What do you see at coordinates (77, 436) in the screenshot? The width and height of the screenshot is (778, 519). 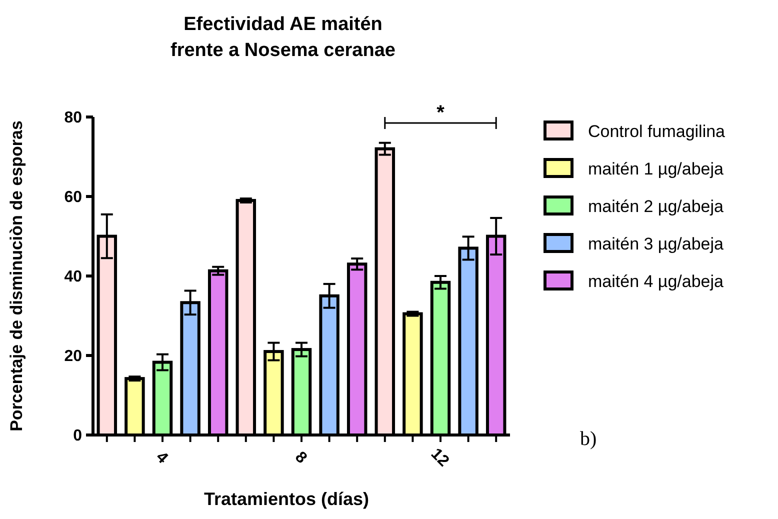 I see `y-tick-label: 0` at bounding box center [77, 436].